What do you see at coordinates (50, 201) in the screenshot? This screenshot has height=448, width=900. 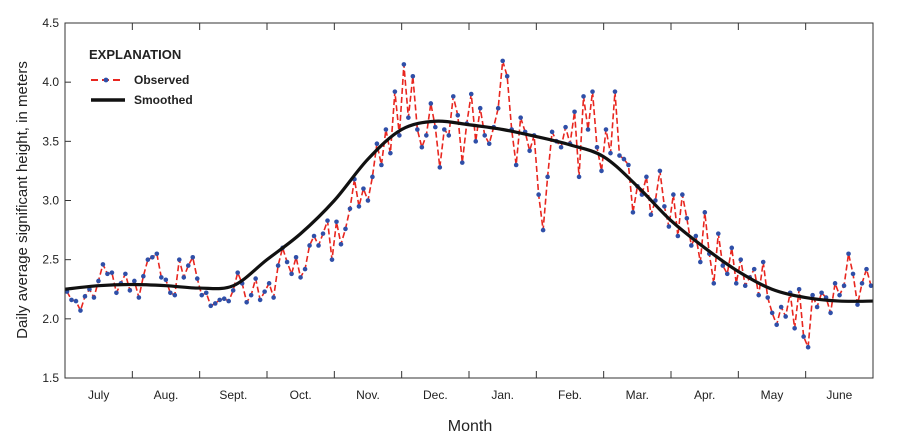 I see `y-tick-label: 3.0` at bounding box center [50, 201].